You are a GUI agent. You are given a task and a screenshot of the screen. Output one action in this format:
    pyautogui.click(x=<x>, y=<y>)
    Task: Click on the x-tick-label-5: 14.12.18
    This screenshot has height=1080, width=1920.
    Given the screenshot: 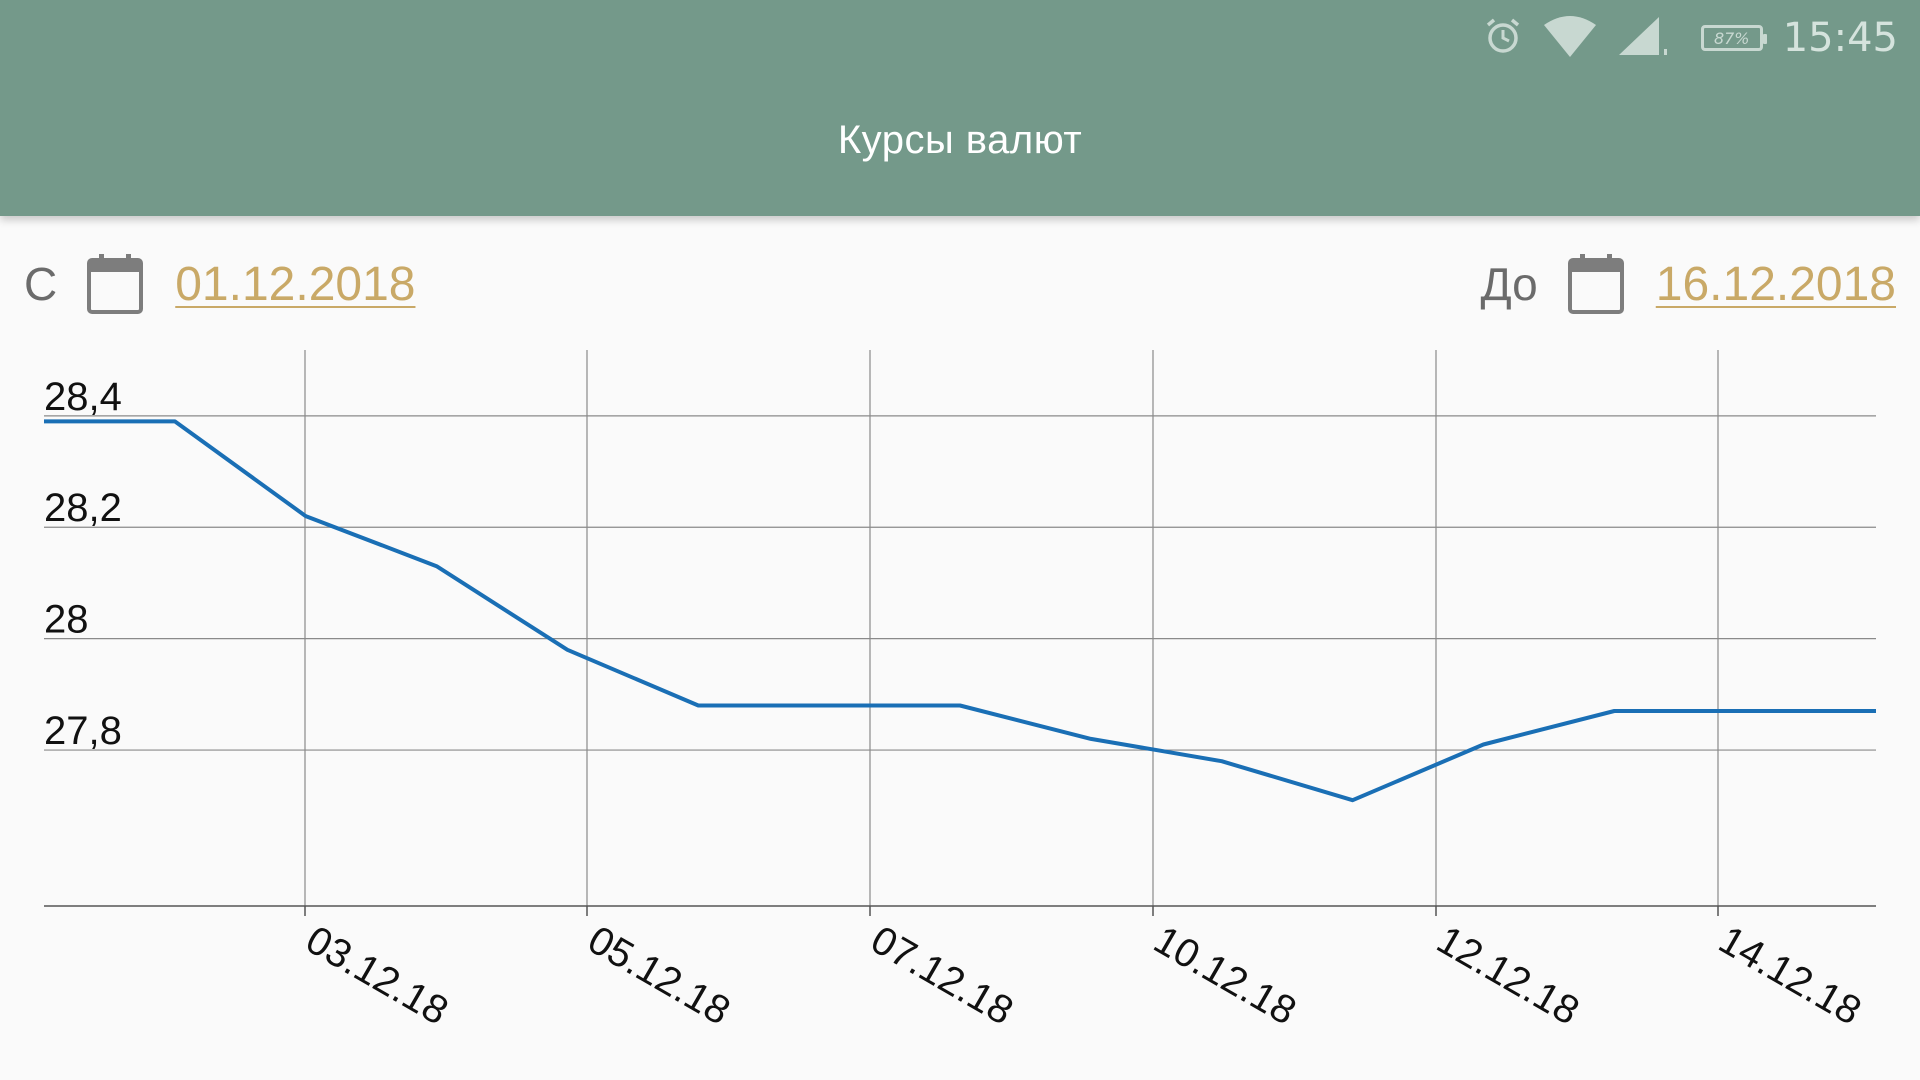 What is the action you would take?
    pyautogui.click(x=1790, y=976)
    